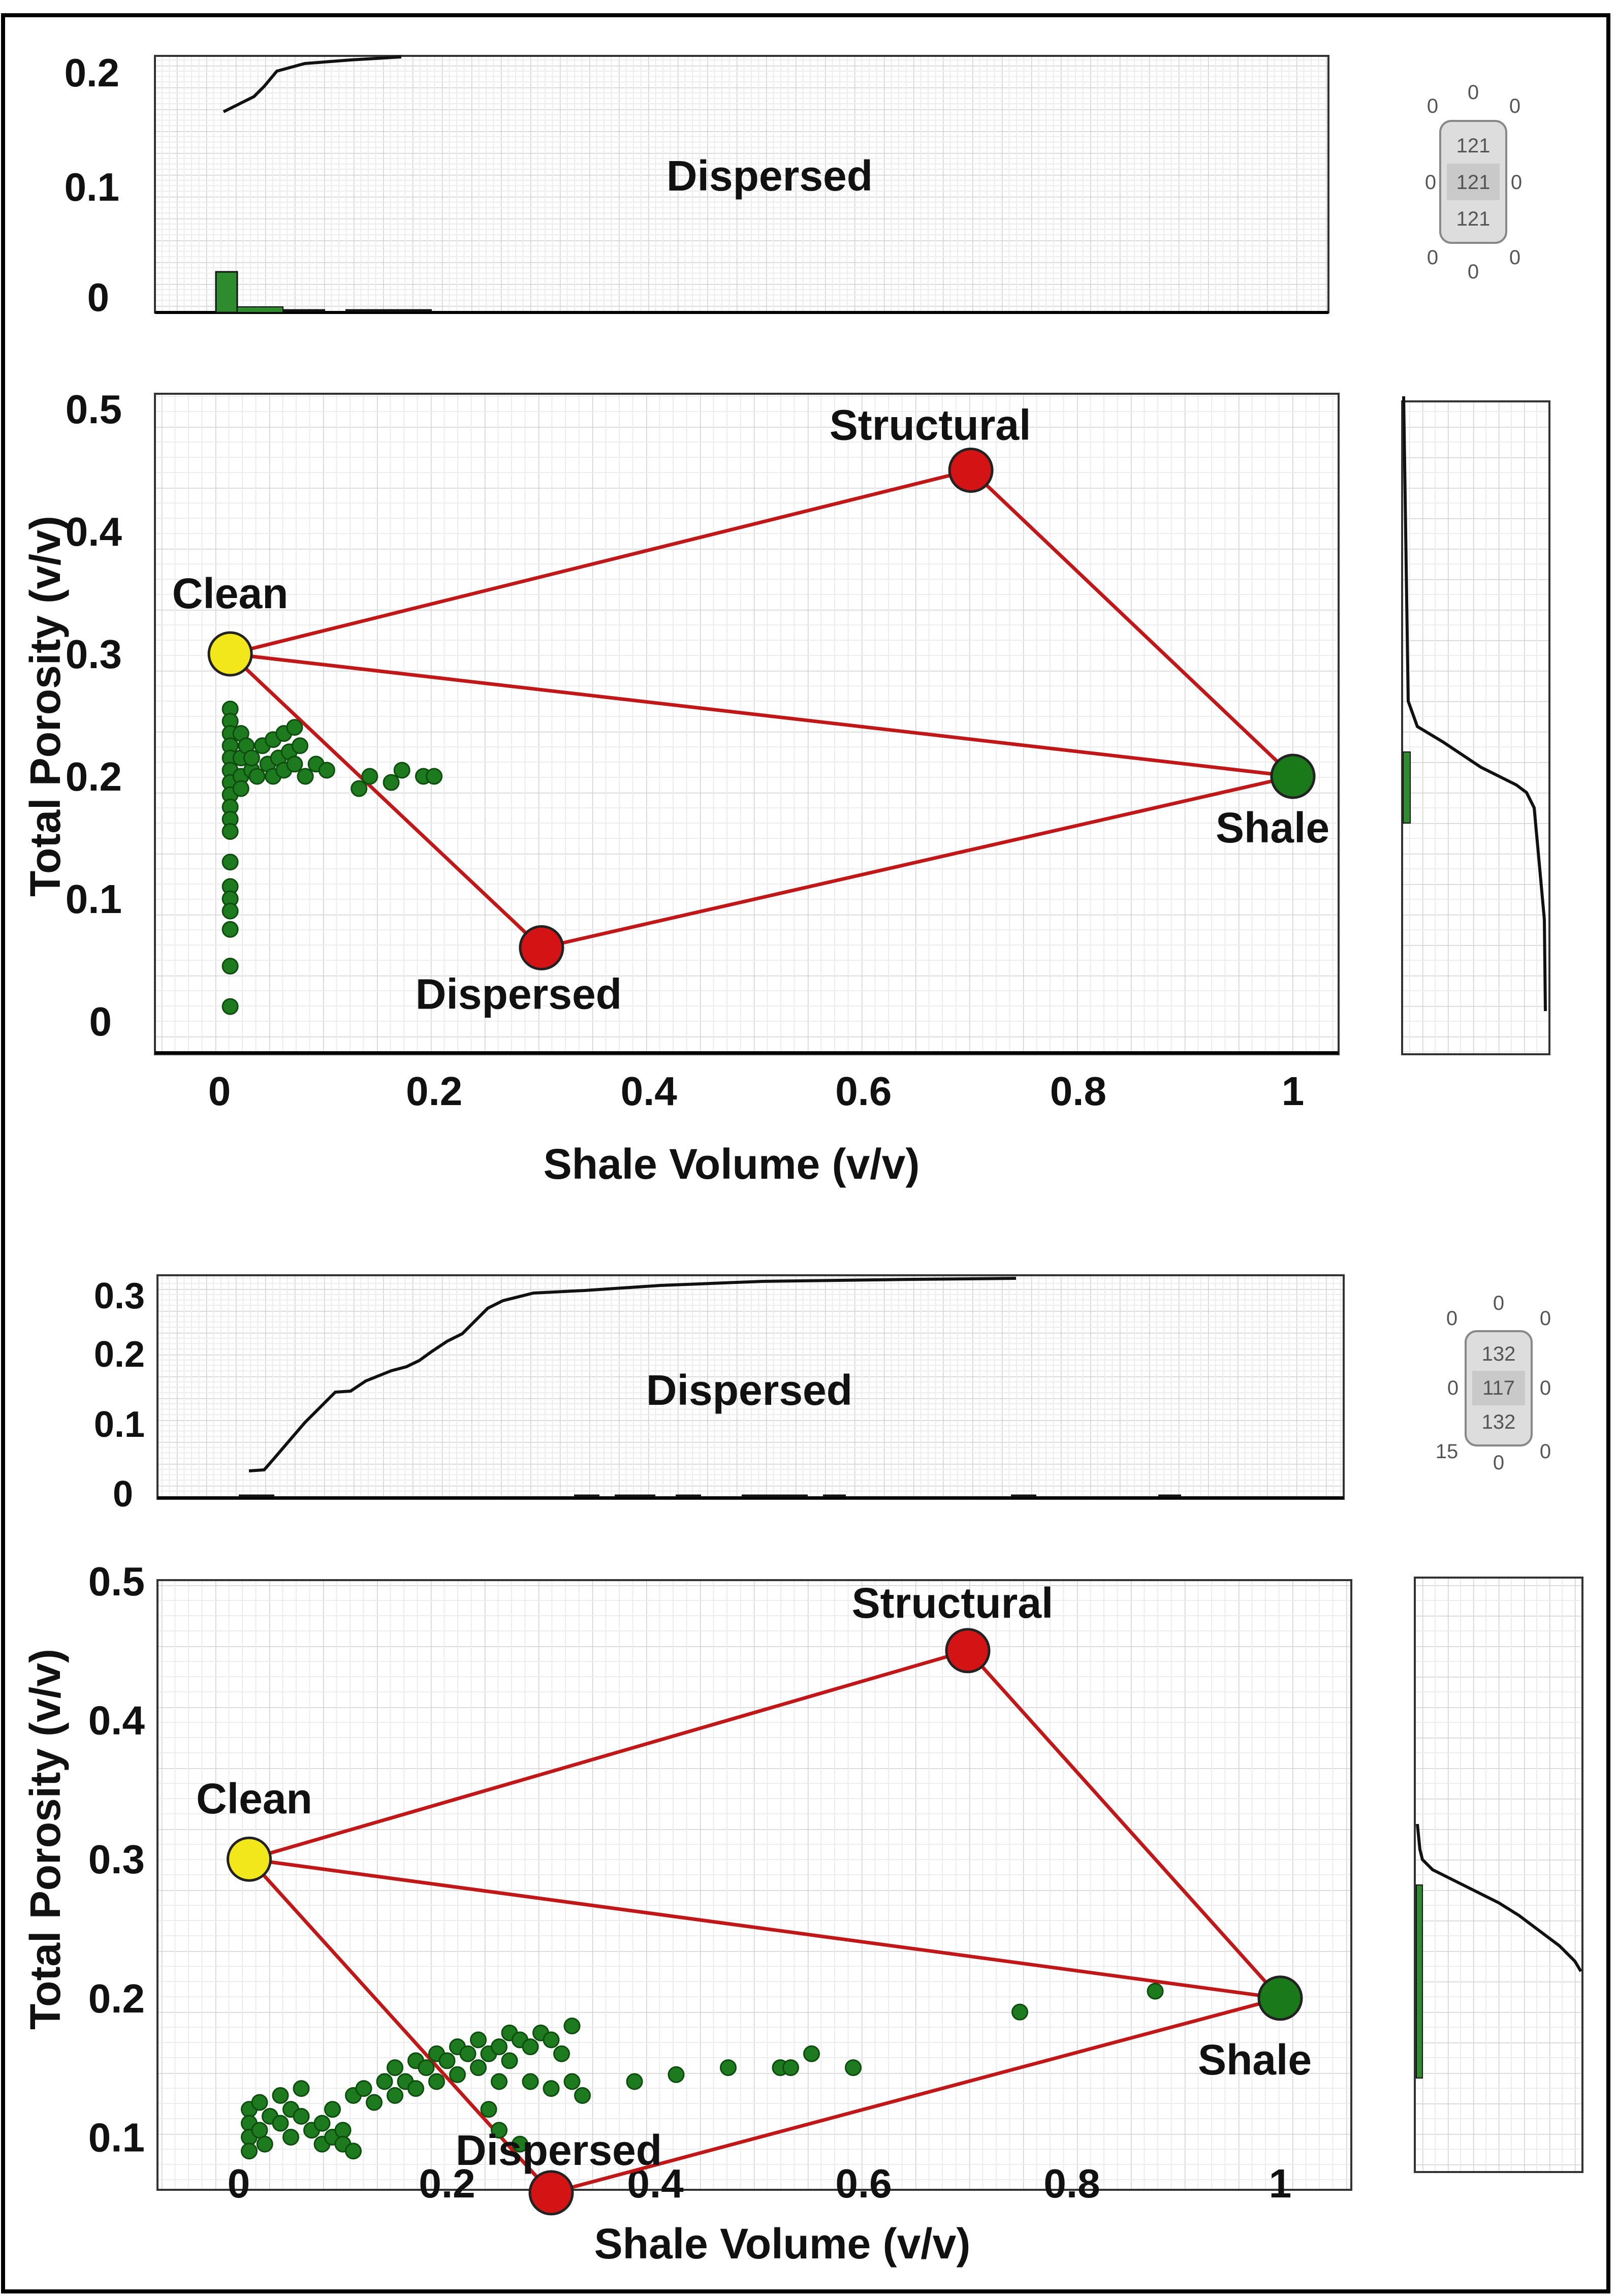  Describe the element at coordinates (100, 1021) in the screenshot. I see `y-tick-label: 0` at that location.